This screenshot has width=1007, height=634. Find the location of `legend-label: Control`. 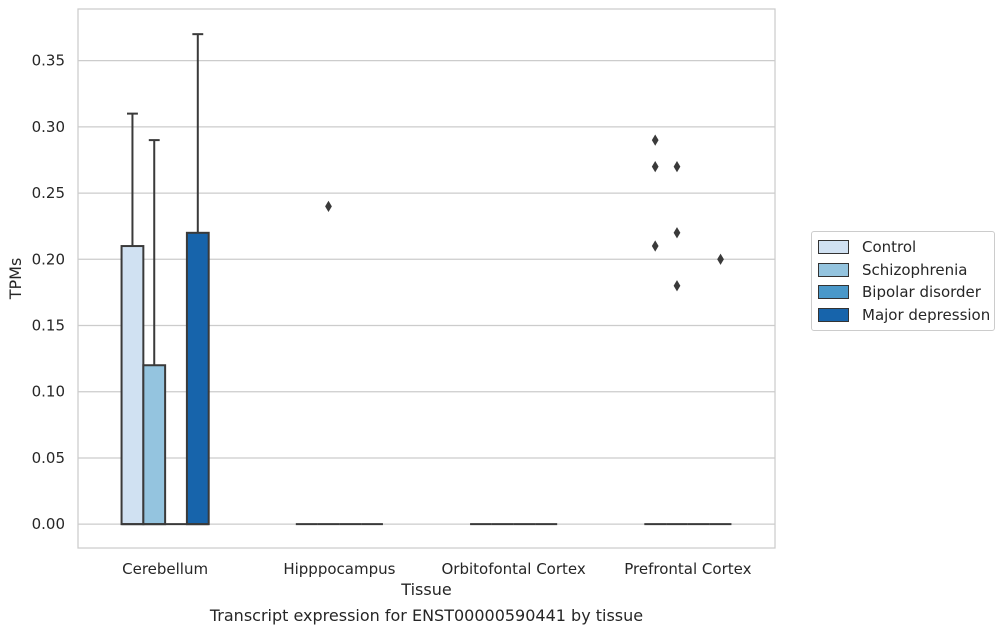

legend-label: Control is located at coordinates (889, 247).